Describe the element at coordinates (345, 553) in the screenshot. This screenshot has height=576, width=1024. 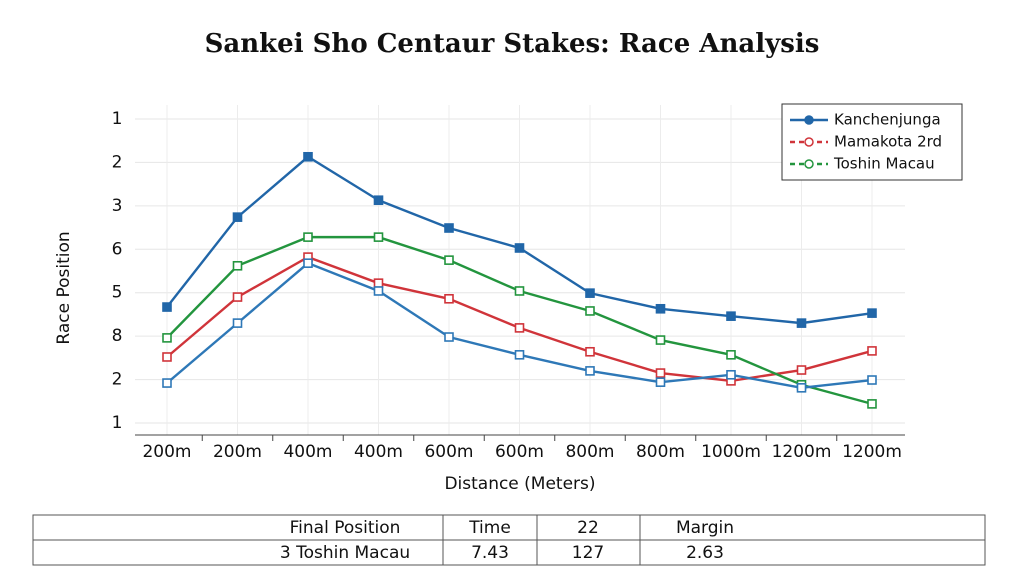
I see `table-cell: 3 Toshin Macau` at that location.